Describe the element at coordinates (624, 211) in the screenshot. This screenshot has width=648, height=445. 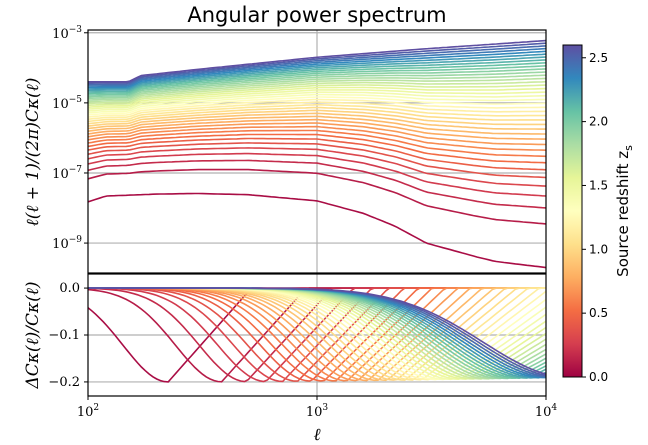
I see `colorbar-label: Source redshift zs` at that location.